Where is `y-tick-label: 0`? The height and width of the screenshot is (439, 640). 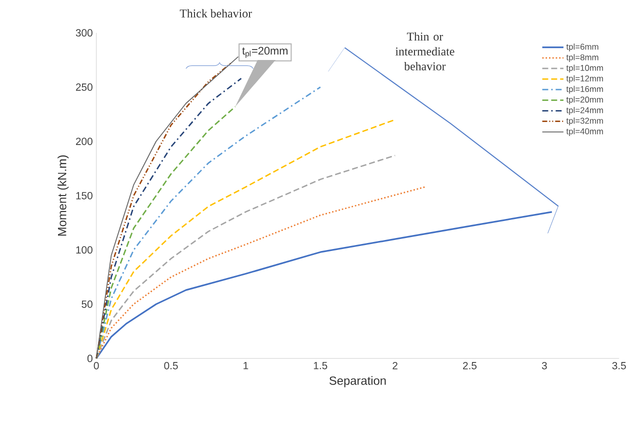 y-tick-label: 0 is located at coordinates (89, 358).